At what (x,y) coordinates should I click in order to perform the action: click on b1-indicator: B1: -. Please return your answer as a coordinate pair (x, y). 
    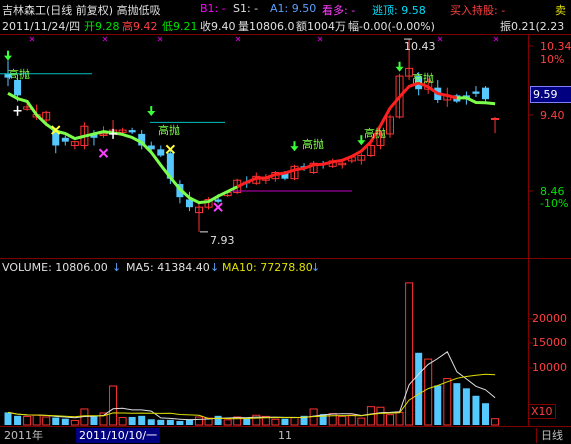
    Looking at the image, I should click on (213, 8).